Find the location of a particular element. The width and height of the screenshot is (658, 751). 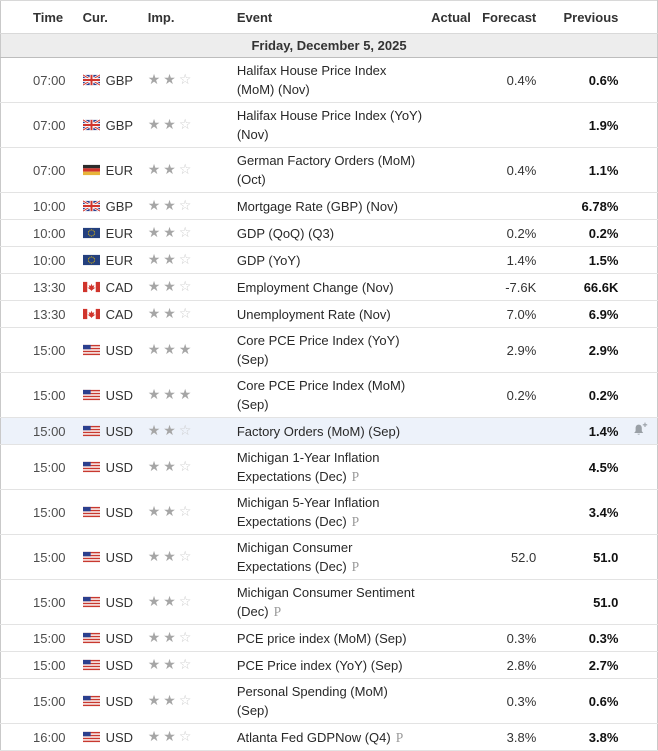

event-cell: Michigan Consumer Sentiment (Dec) P is located at coordinates (333, 602).